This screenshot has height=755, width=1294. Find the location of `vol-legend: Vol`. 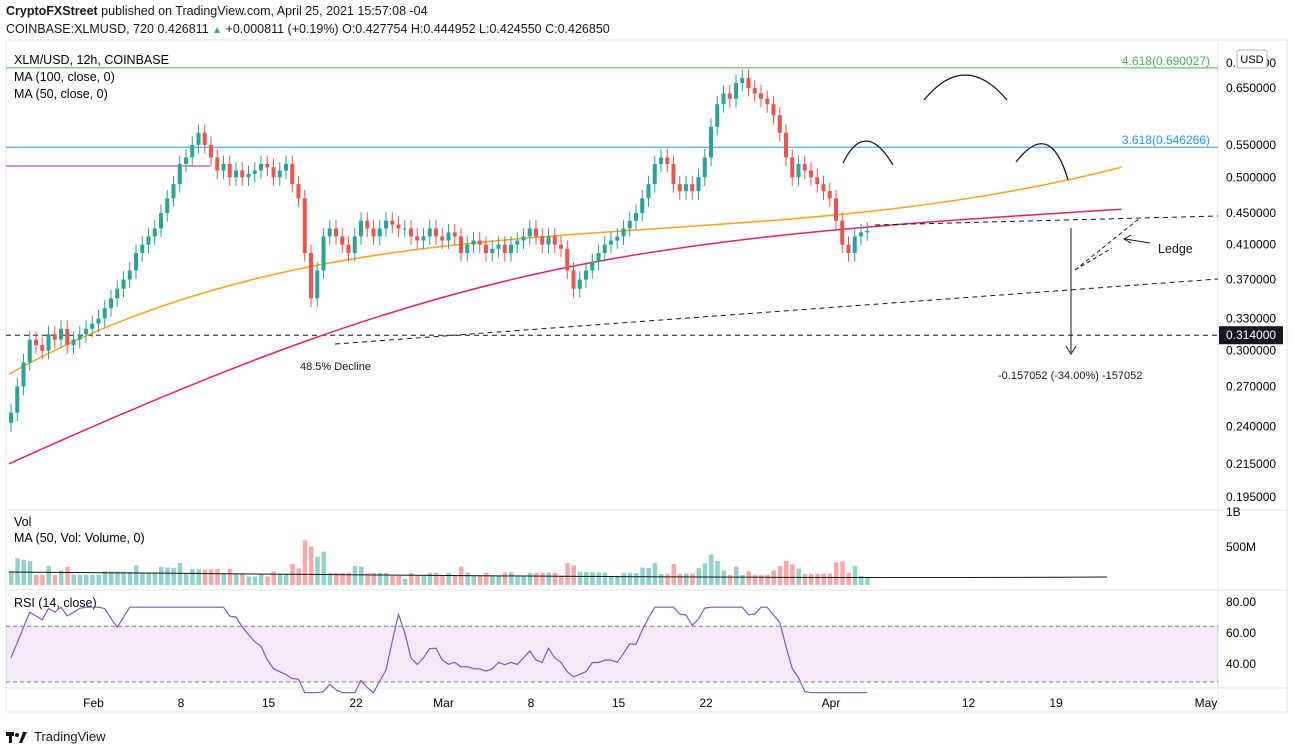

vol-legend: Vol is located at coordinates (22, 522).